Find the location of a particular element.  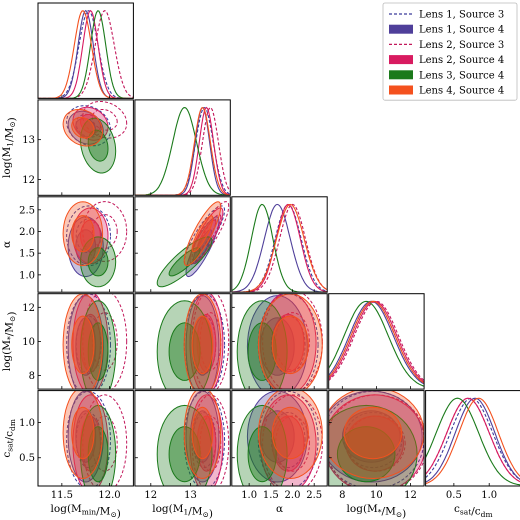

legend-label-lens-4-source-4: Lens 4, Source 4 is located at coordinates (461, 91).